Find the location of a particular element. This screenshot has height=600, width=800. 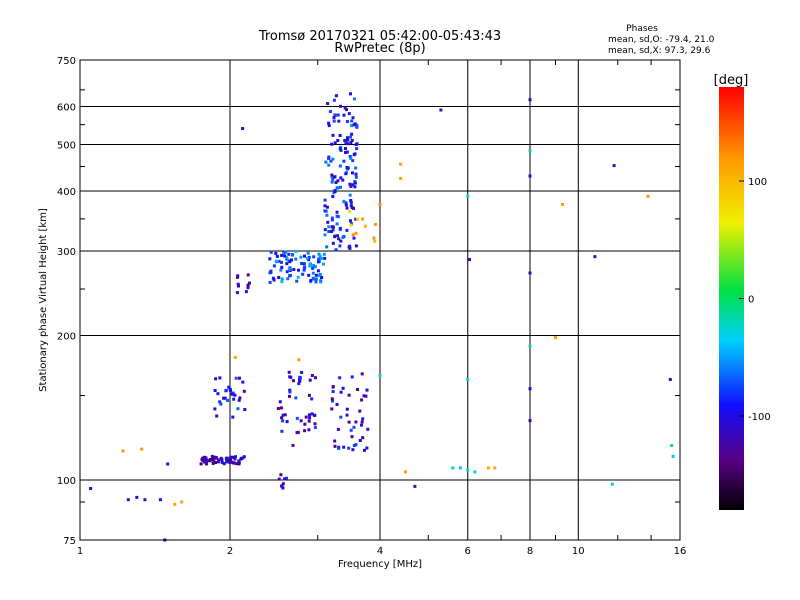

y-axis-label: Stationary phase Virtual Height [km] is located at coordinates (43, 300).